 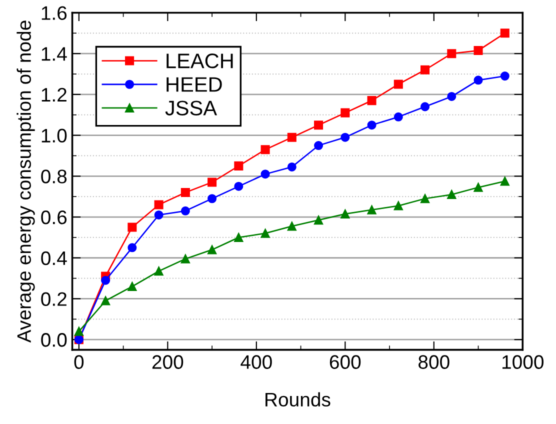 I want to click on x-tick-label: 0, so click(x=79, y=362).